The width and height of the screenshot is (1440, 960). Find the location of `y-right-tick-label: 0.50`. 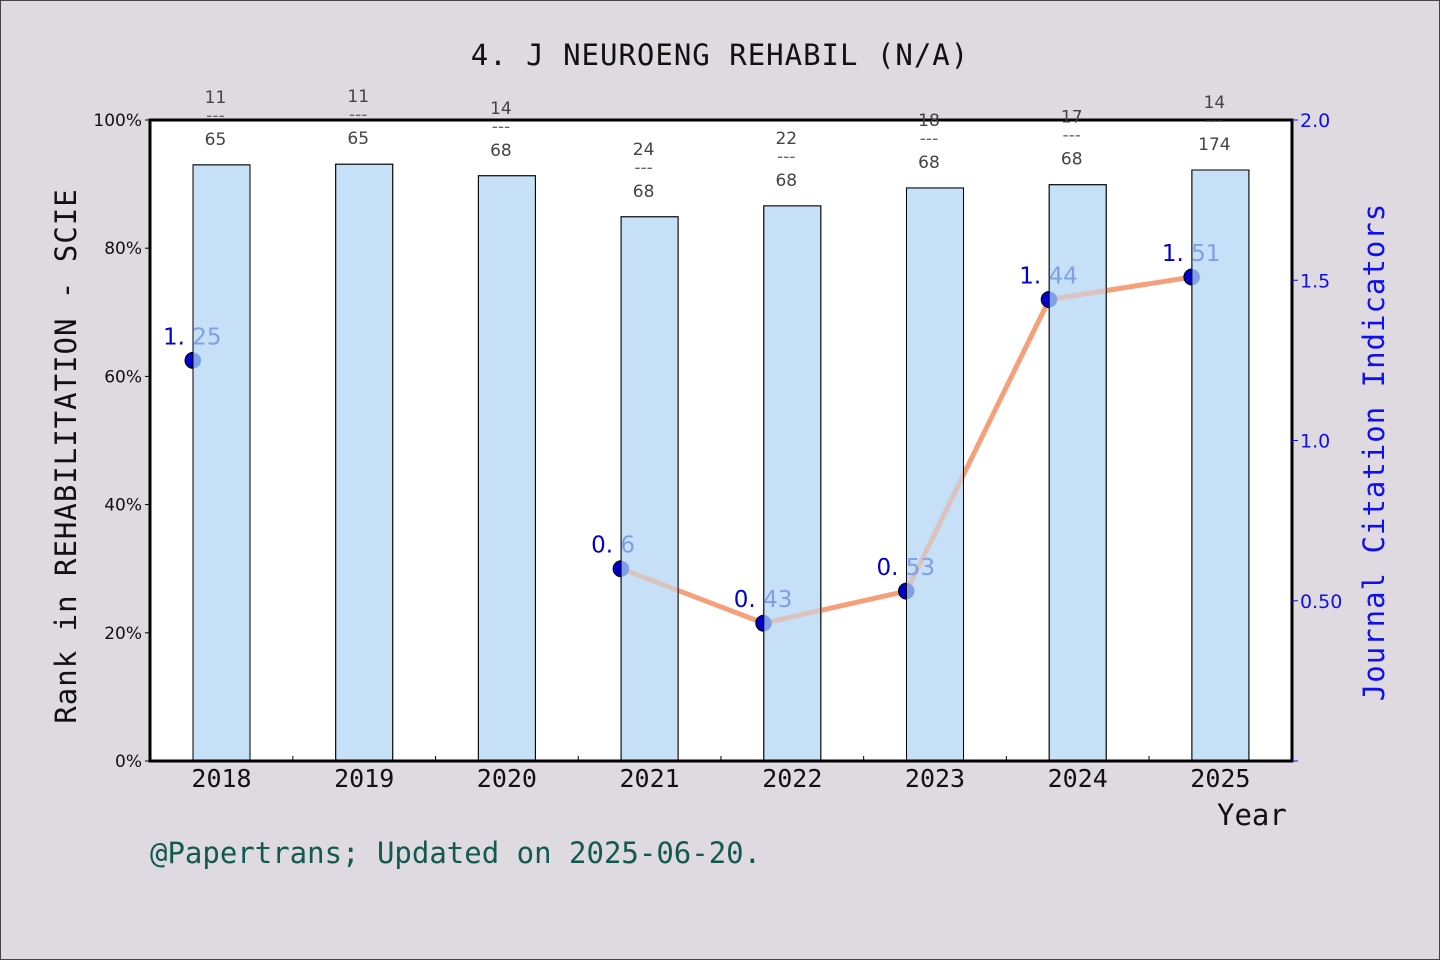

y-right-tick-label: 0.50 is located at coordinates (1321, 602).